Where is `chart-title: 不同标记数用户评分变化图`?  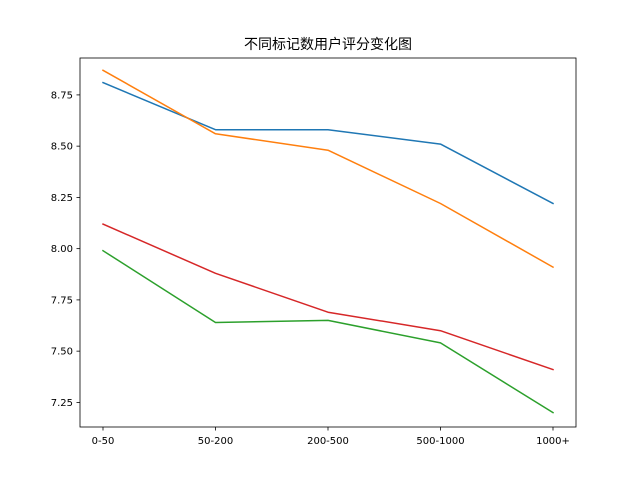
chart-title: 不同标记数用户评分变化图 is located at coordinates (328, 44).